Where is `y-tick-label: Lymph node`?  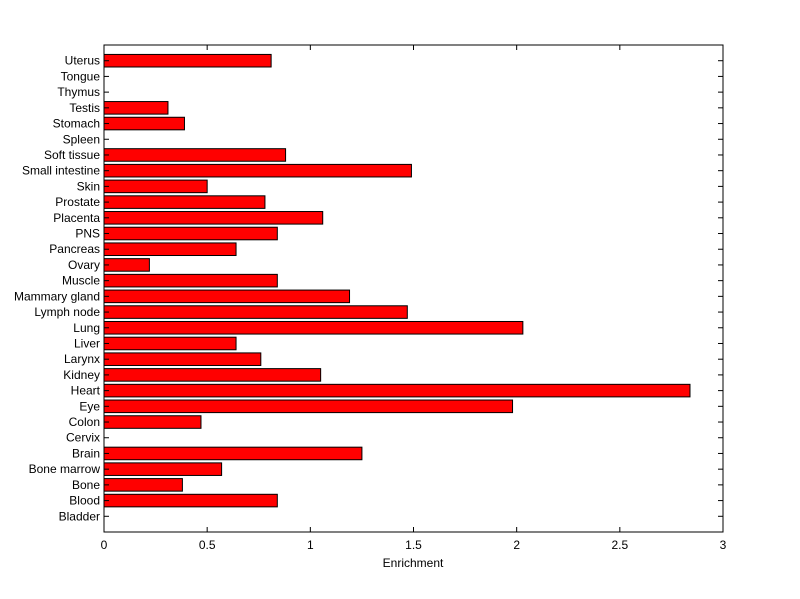
y-tick-label: Lymph node is located at coordinates (67, 312).